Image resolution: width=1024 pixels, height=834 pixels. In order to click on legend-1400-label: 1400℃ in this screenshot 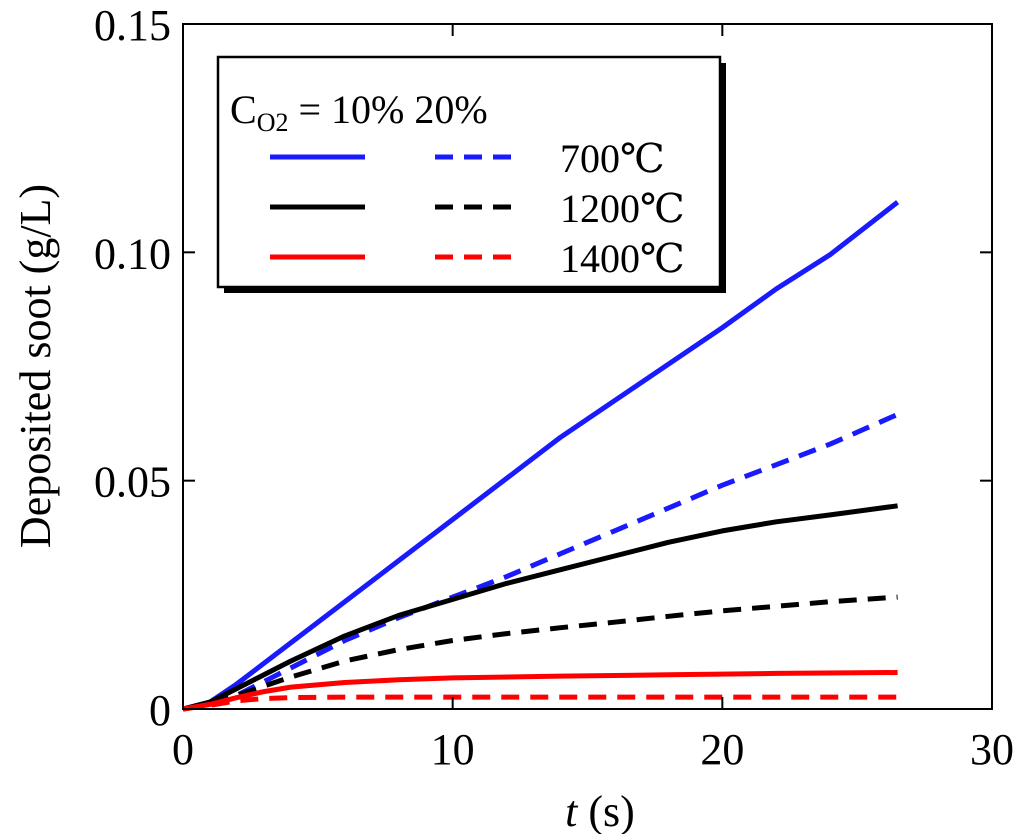, I will do `click(622, 258)`.